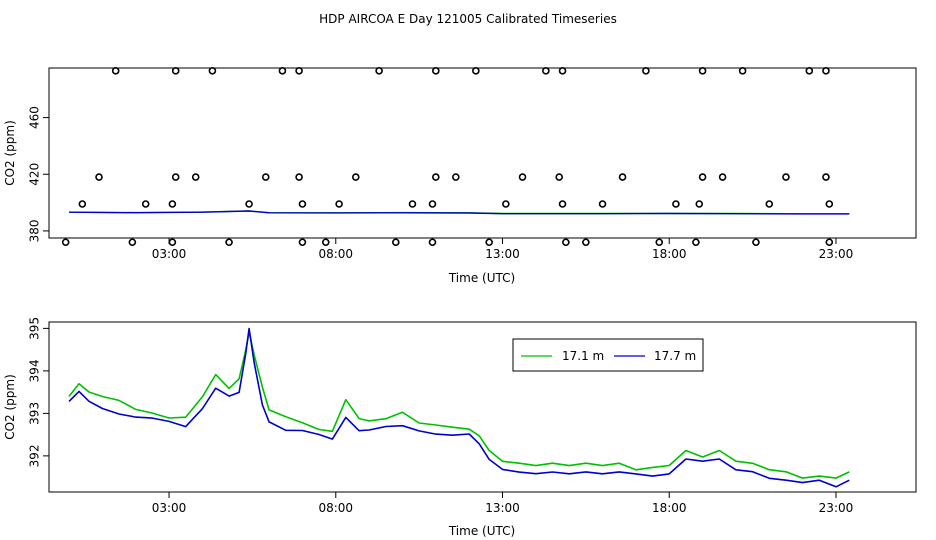  I want to click on top-series-lines, so click(459, 212).